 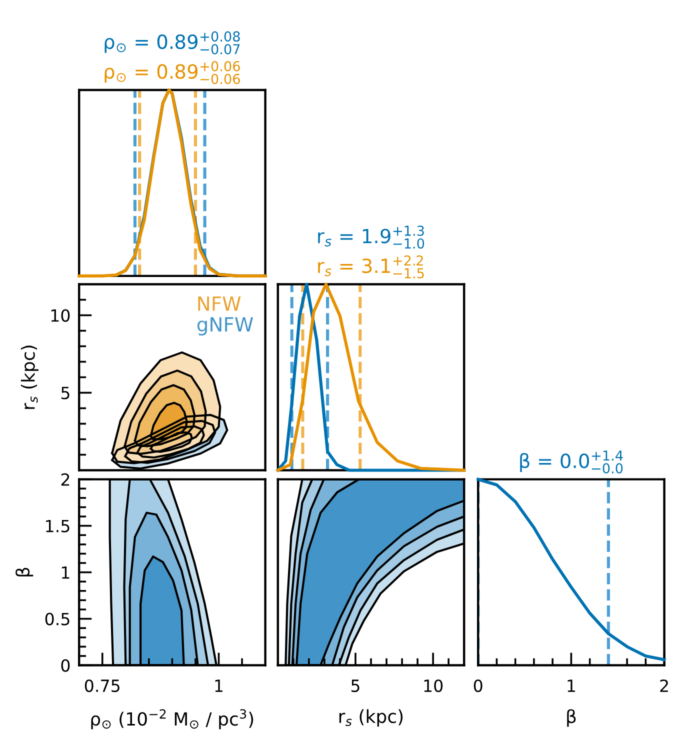 What do you see at coordinates (102, 685) in the screenshot?
I see `x-tick-label: 0.75` at bounding box center [102, 685].